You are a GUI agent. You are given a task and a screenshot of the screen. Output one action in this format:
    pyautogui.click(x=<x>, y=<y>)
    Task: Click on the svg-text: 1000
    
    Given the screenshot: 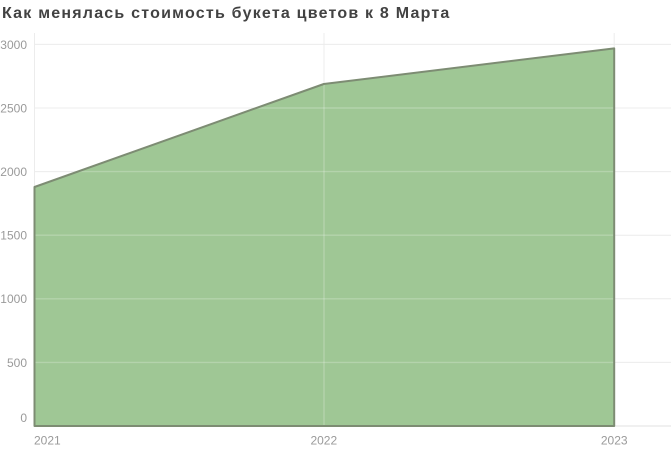 What is the action you would take?
    pyautogui.click(x=13, y=299)
    